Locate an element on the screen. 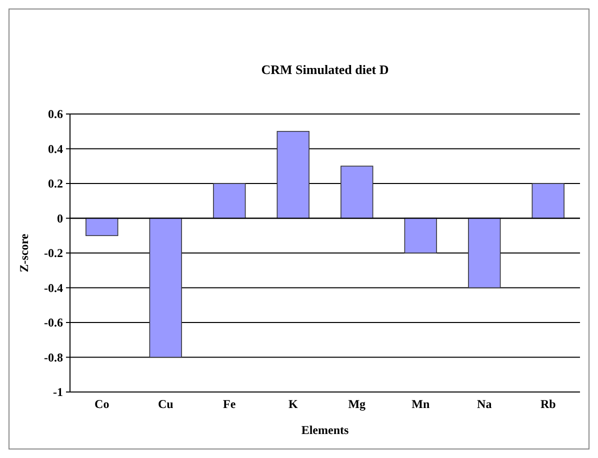 This screenshot has width=598, height=458. x-axis-title: Elements is located at coordinates (325, 430).